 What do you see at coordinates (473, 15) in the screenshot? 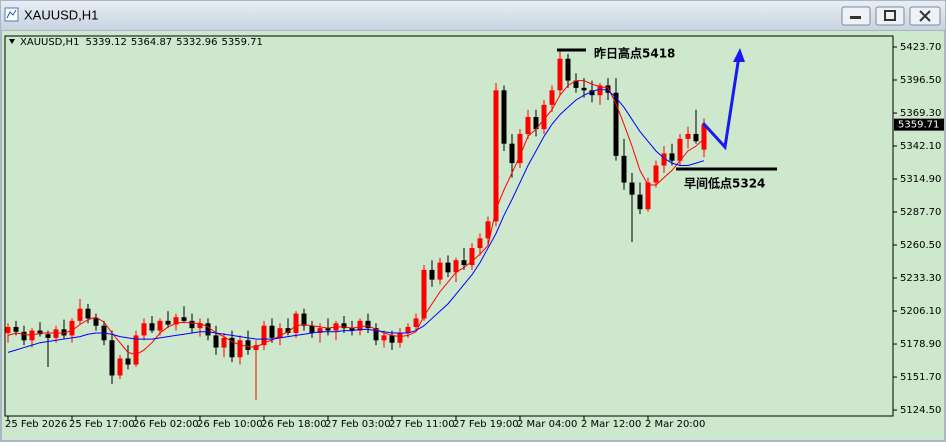
I see `title-bar` at bounding box center [473, 15].